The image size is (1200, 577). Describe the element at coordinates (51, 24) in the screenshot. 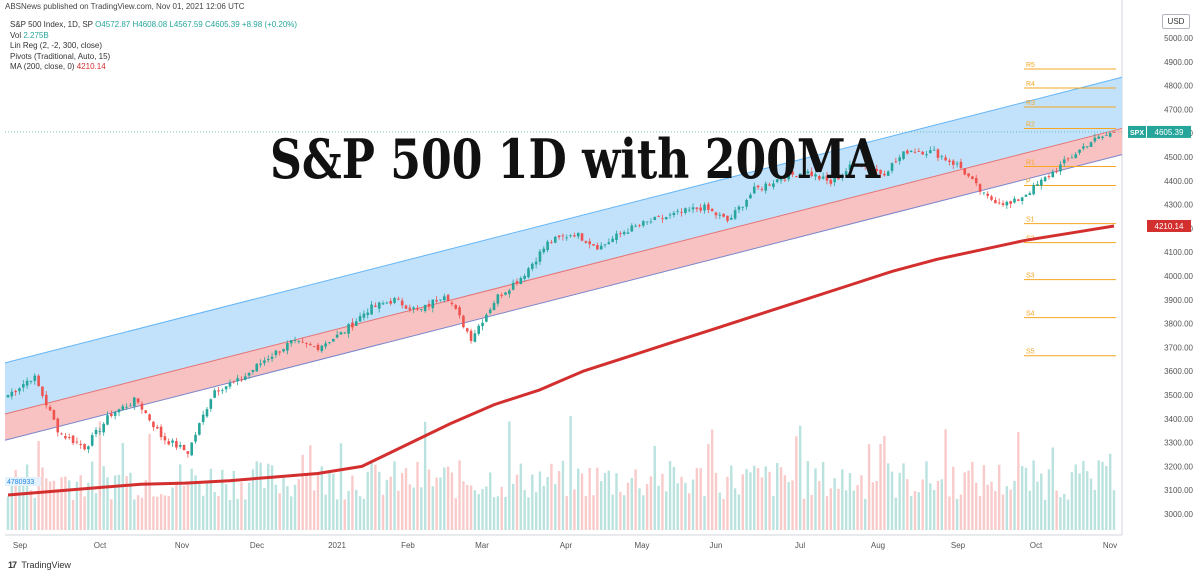

I see `symbol-label: S&P 500 Index, 1D, SP` at that location.